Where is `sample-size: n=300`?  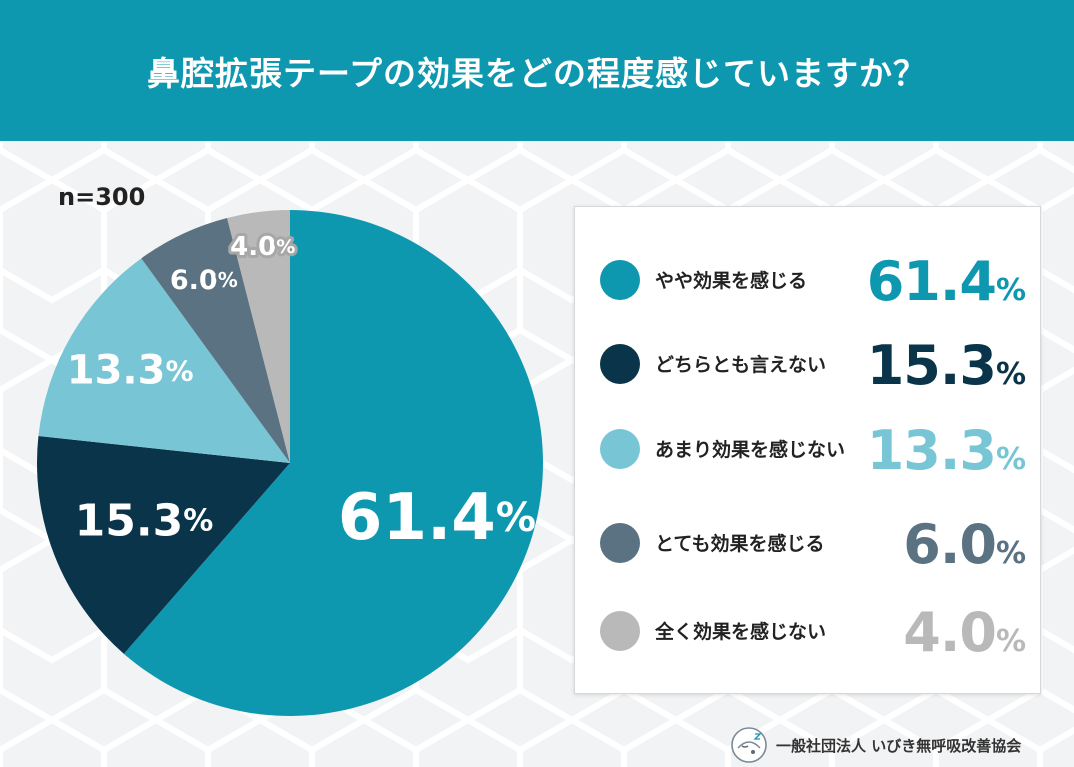 sample-size: n=300 is located at coordinates (102, 197).